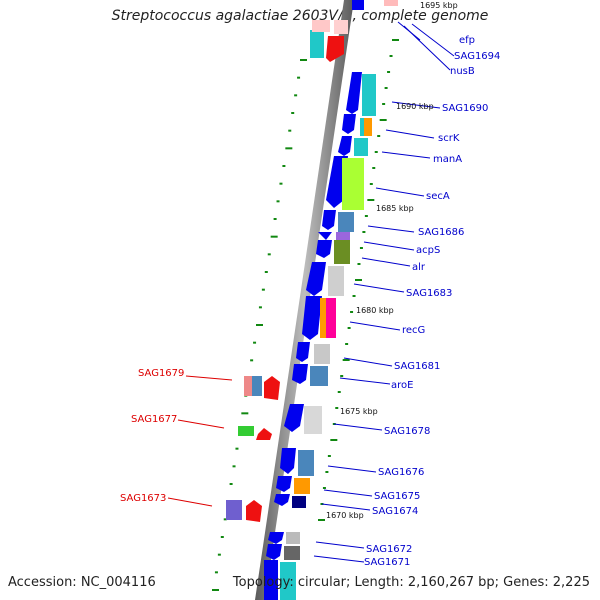 Image resolution: width=600 pixels, height=600 pixels. Describe the element at coordinates (154, 419) in the screenshot. I see `gene-label-sag1677: SAG1677` at that location.